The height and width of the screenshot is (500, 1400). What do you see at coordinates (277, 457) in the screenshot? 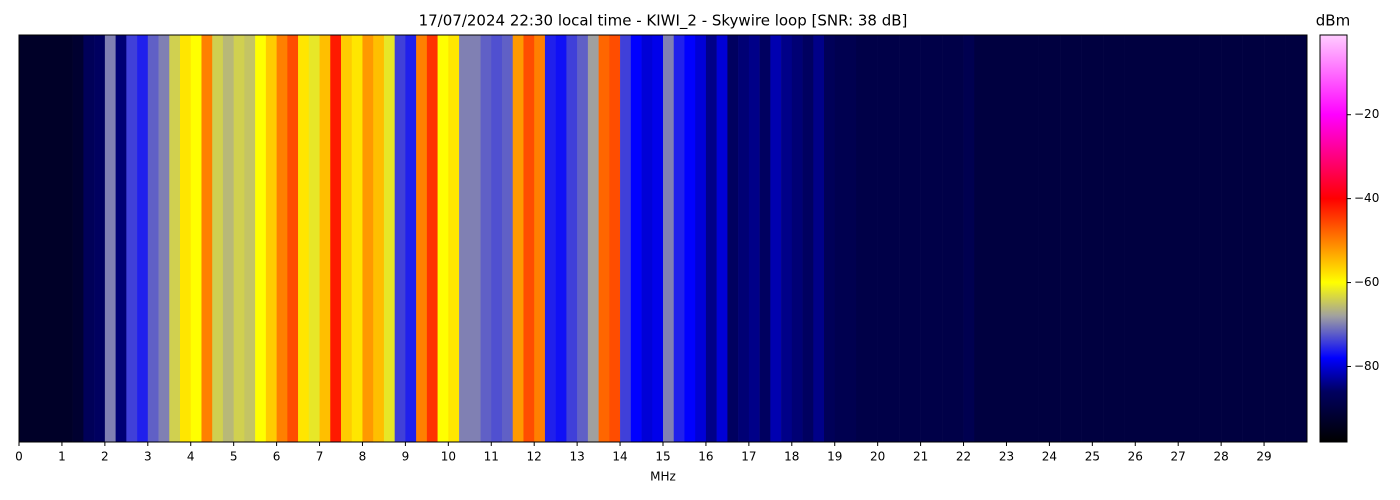
I see `x-tick-label: 6` at bounding box center [277, 457].